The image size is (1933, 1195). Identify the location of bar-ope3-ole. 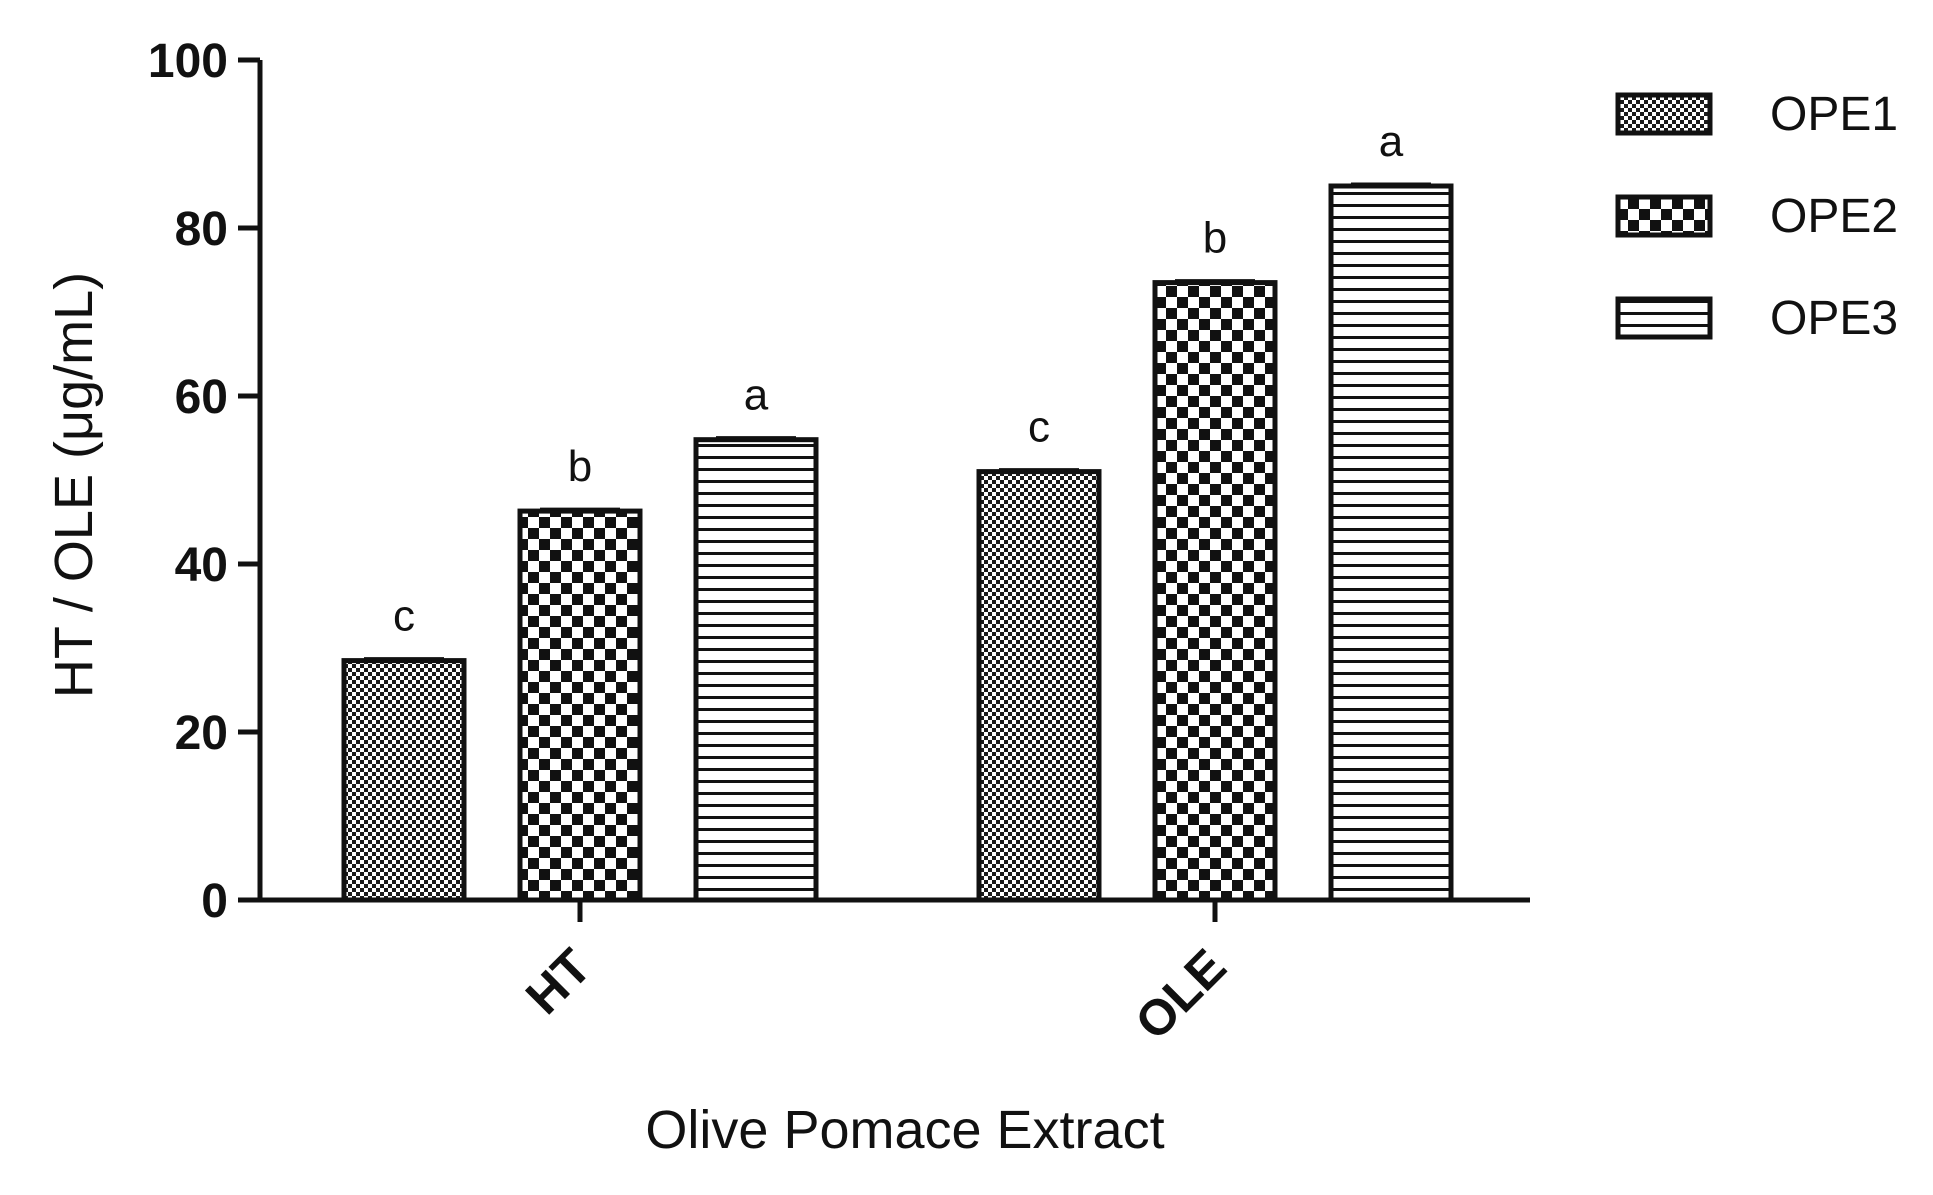
(1391, 543).